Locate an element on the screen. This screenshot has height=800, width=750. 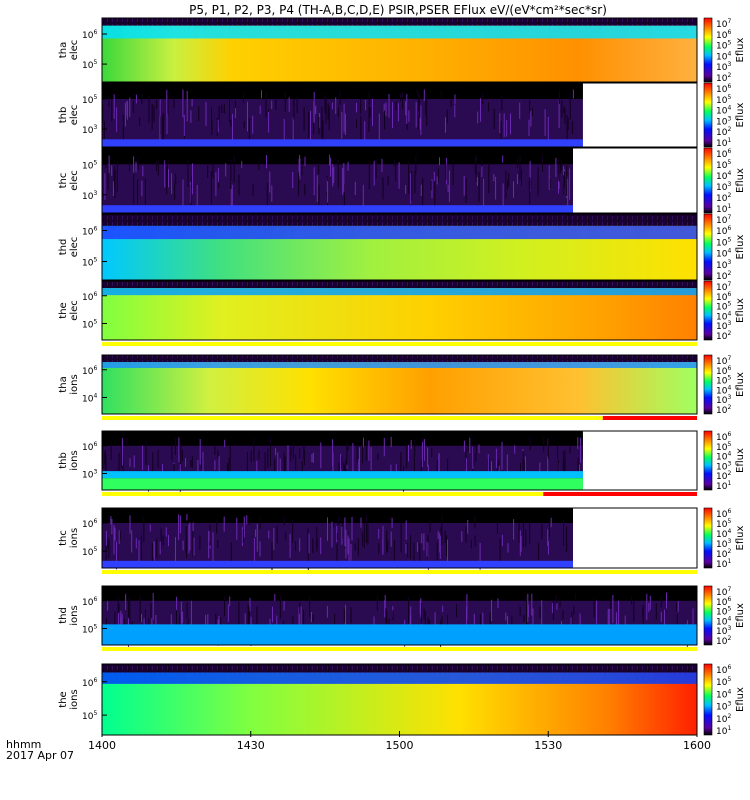
y-tick-label: 10³ is located at coordinates (89, 474).